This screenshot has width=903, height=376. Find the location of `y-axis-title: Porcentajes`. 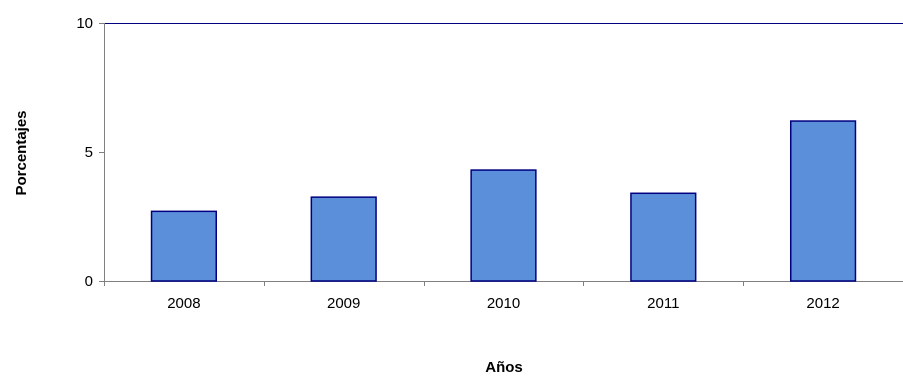

y-axis-title: Porcentajes is located at coordinates (21, 152).